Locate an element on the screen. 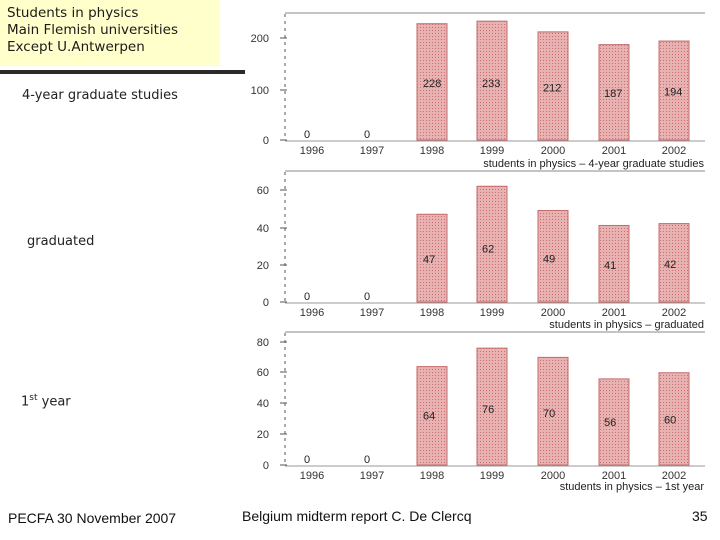 The image size is (720, 540). value-label: 228 is located at coordinates (432, 84).